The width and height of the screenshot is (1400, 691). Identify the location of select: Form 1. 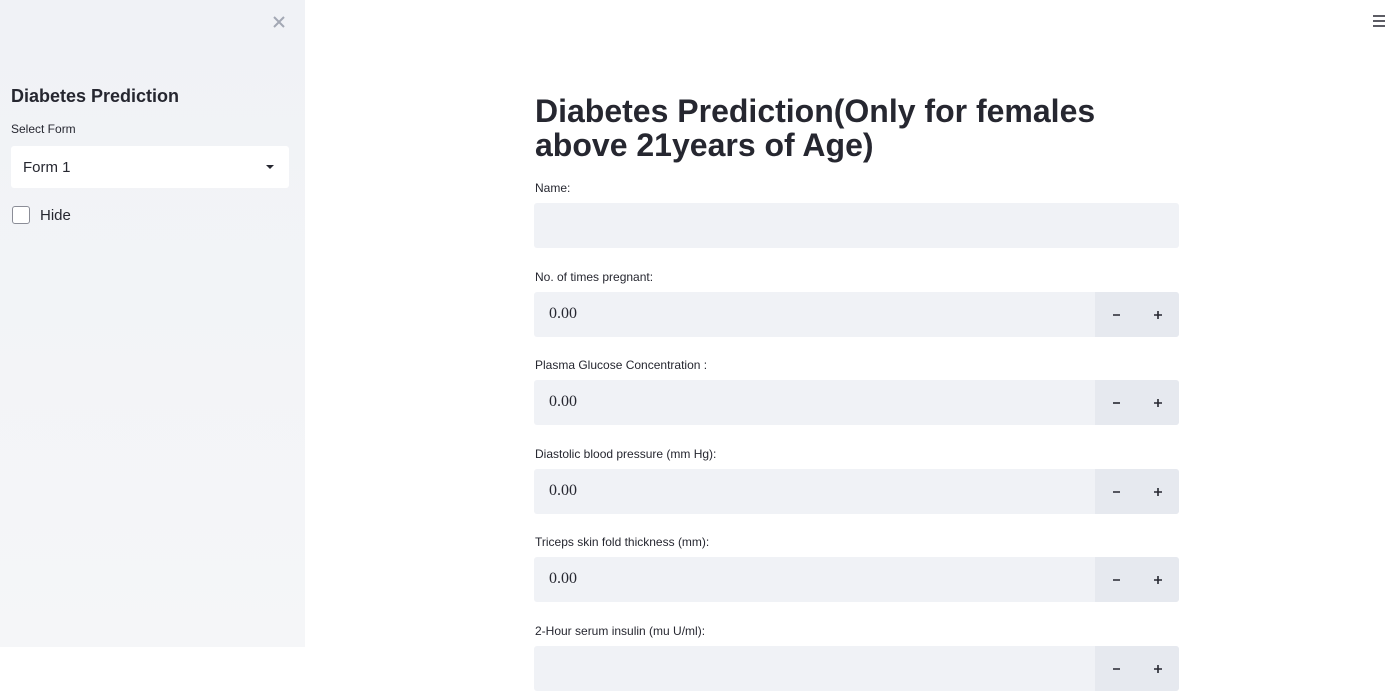
(150, 167).